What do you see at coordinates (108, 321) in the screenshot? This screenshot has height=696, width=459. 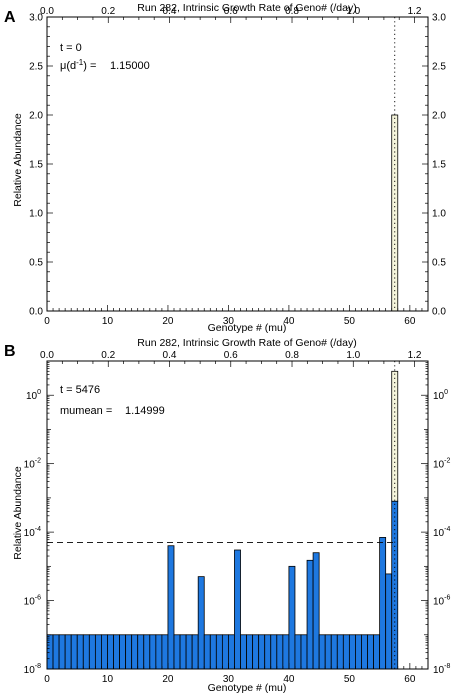 I see `panel-a-x-tick-label: 10` at bounding box center [108, 321].